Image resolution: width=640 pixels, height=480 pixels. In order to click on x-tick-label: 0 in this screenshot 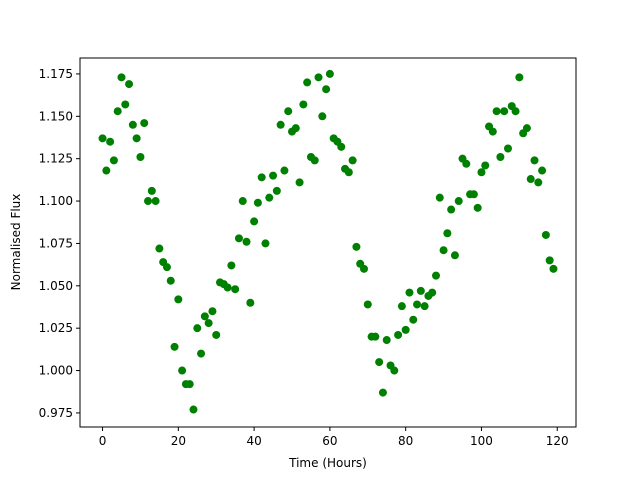, I will do `click(103, 441)`.